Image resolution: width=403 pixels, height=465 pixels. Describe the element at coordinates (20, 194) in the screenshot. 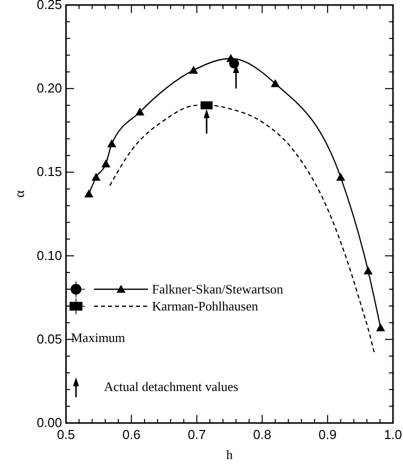

I see `y-axis-title: α` at that location.